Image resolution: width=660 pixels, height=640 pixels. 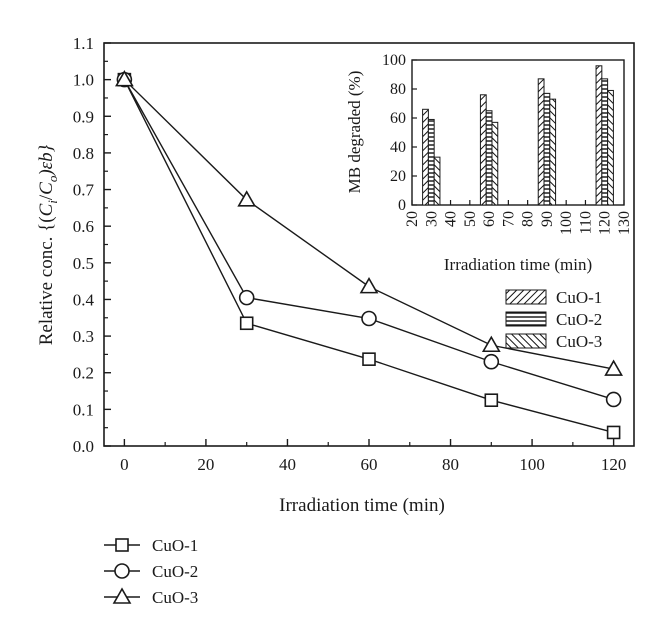 I want to click on main-y-tick-label: 0.3, so click(x=83, y=336).